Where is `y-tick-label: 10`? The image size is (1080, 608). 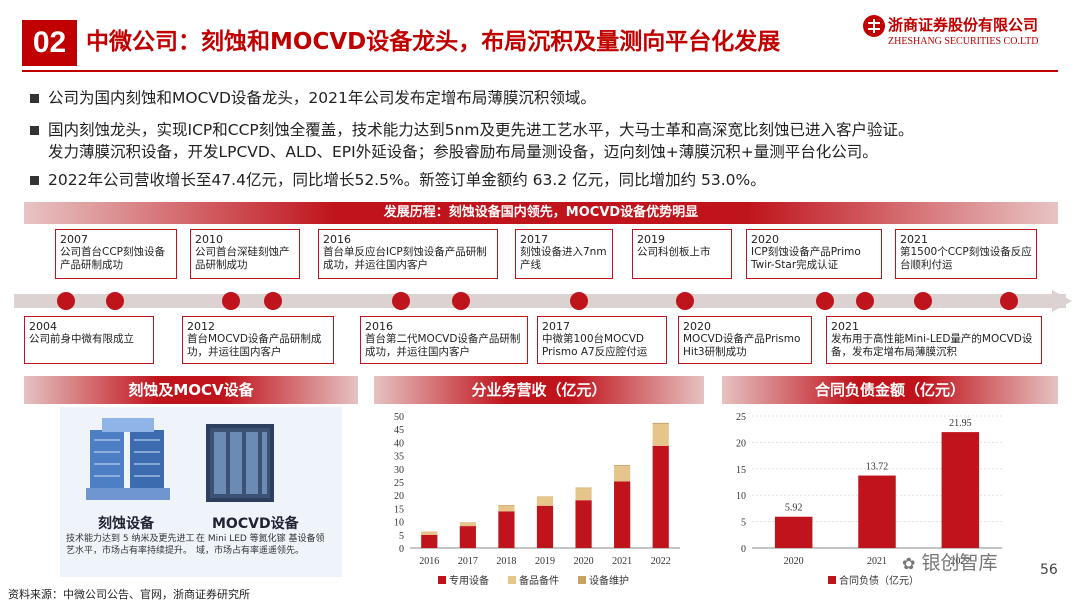
y-tick-label: 10 is located at coordinates (399, 523).